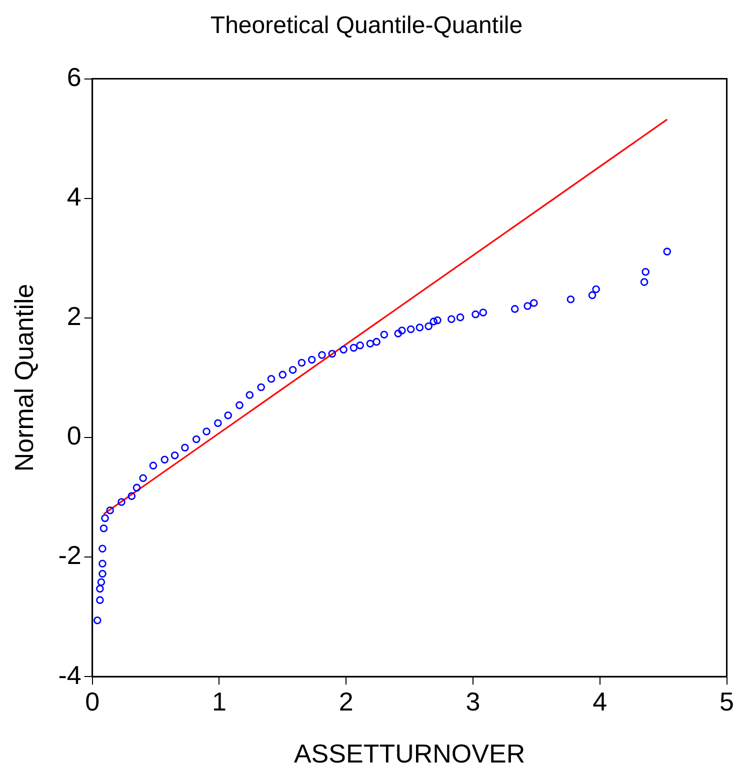 The height and width of the screenshot is (783, 737). What do you see at coordinates (74, 197) in the screenshot?
I see `y-tick-label: 4` at bounding box center [74, 197].